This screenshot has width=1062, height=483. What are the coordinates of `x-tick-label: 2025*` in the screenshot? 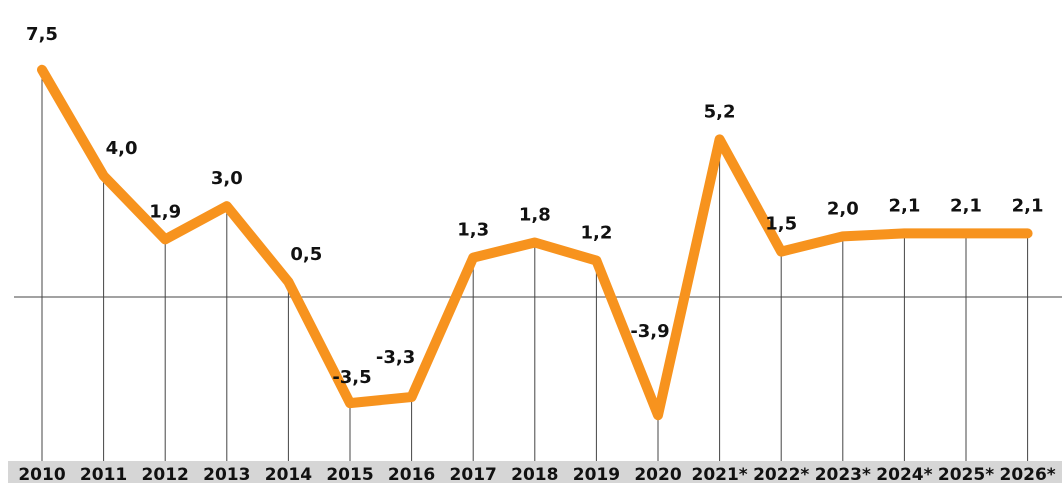 It's located at (966, 474).